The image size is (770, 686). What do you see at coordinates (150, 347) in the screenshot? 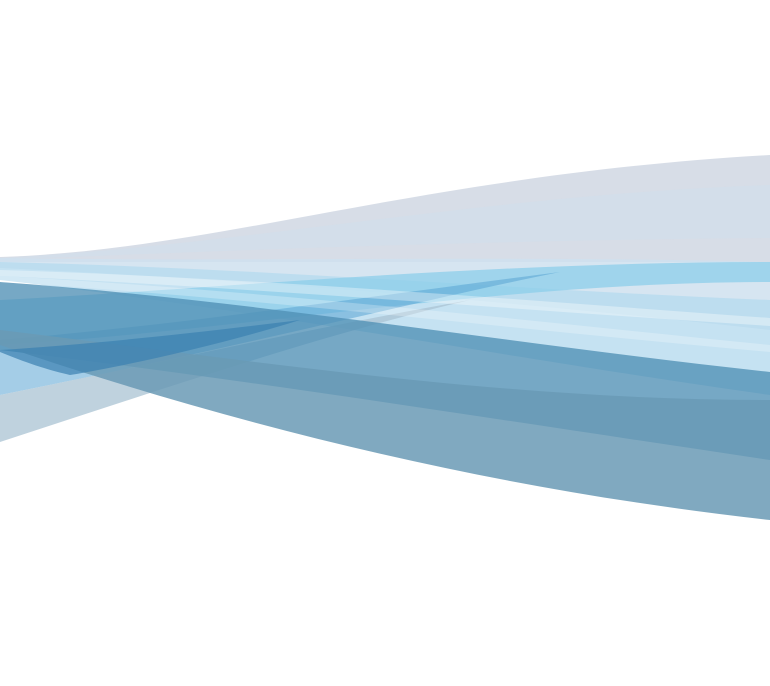
I see `wave-deep-blue-overlap` at bounding box center [150, 347].